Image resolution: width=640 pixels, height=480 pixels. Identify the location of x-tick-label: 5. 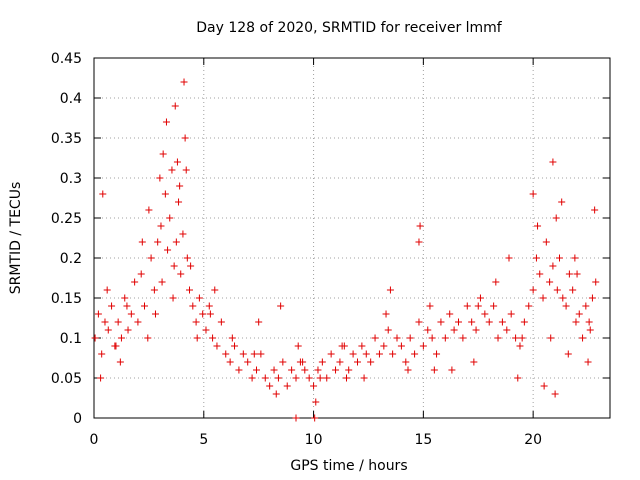
(203, 440).